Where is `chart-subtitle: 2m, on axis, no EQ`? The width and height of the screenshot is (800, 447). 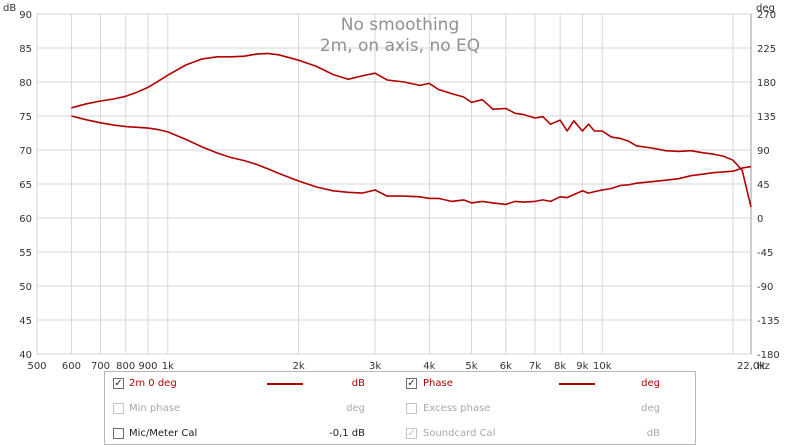
chart-subtitle: 2m, on axis, no EQ is located at coordinates (400, 46).